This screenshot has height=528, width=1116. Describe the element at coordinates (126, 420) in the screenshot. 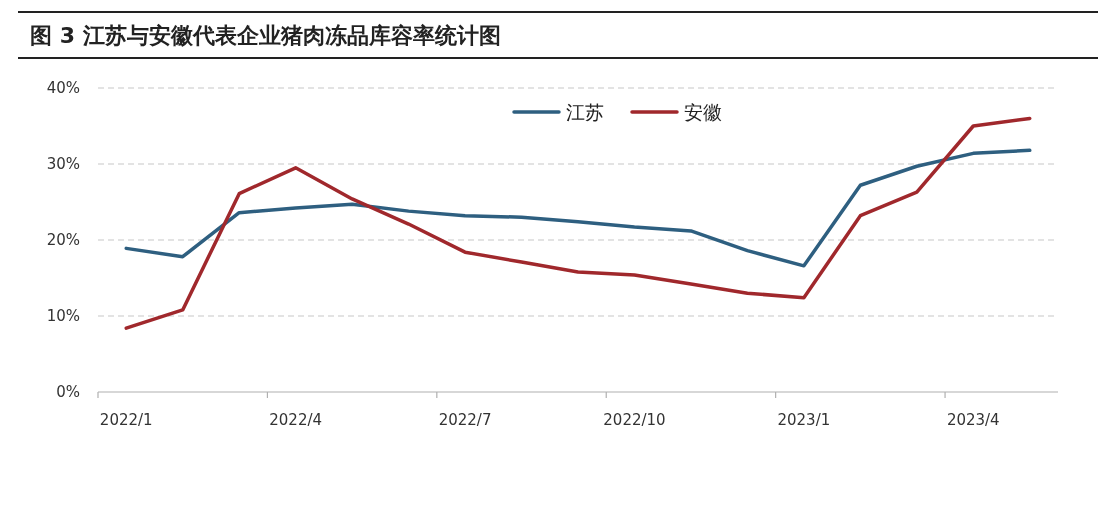

I see `x-tick-label: 2022/1` at that location.